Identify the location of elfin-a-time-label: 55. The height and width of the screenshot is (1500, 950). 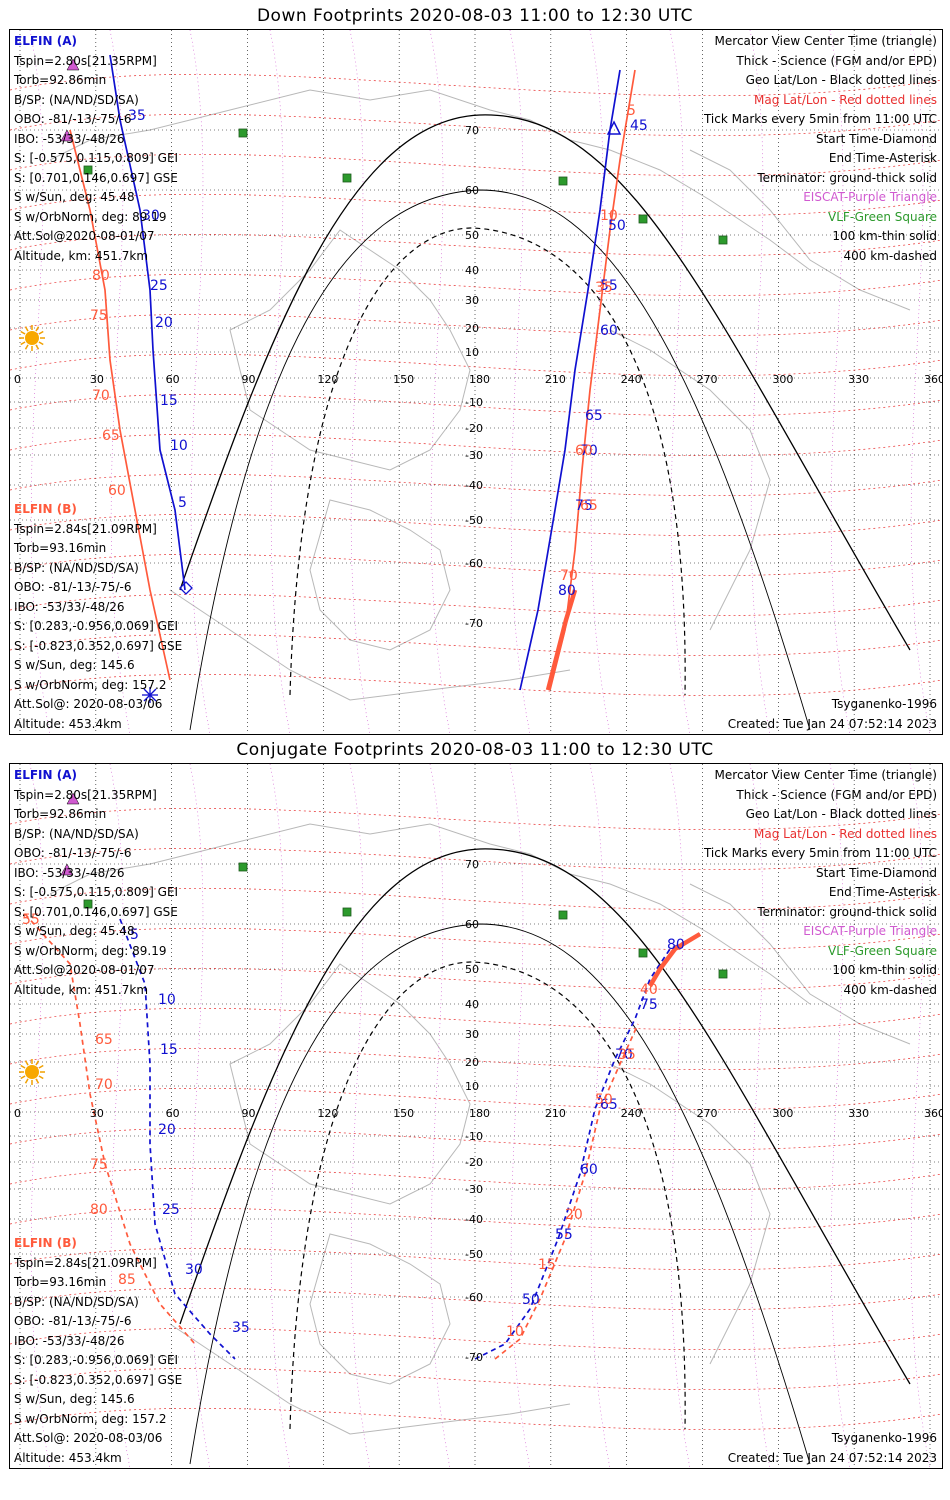
(564, 1235).